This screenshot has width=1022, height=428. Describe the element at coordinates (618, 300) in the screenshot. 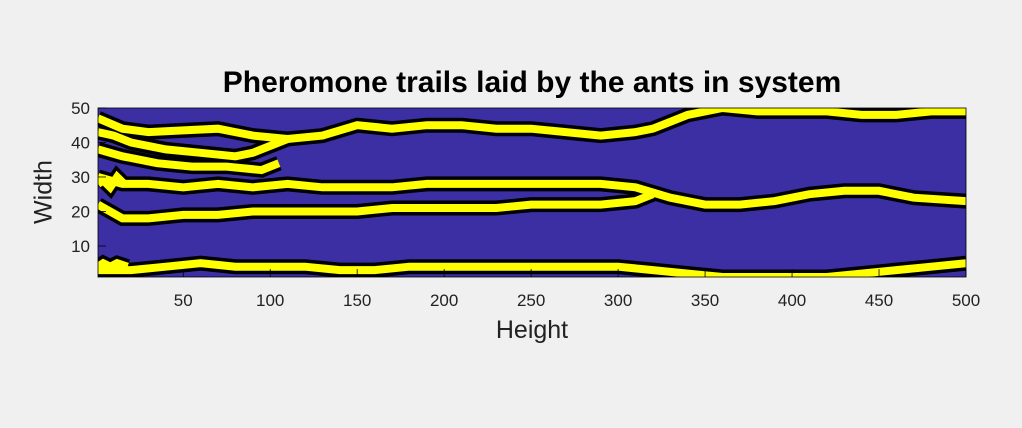

I see `x-tick-label: 300` at that location.